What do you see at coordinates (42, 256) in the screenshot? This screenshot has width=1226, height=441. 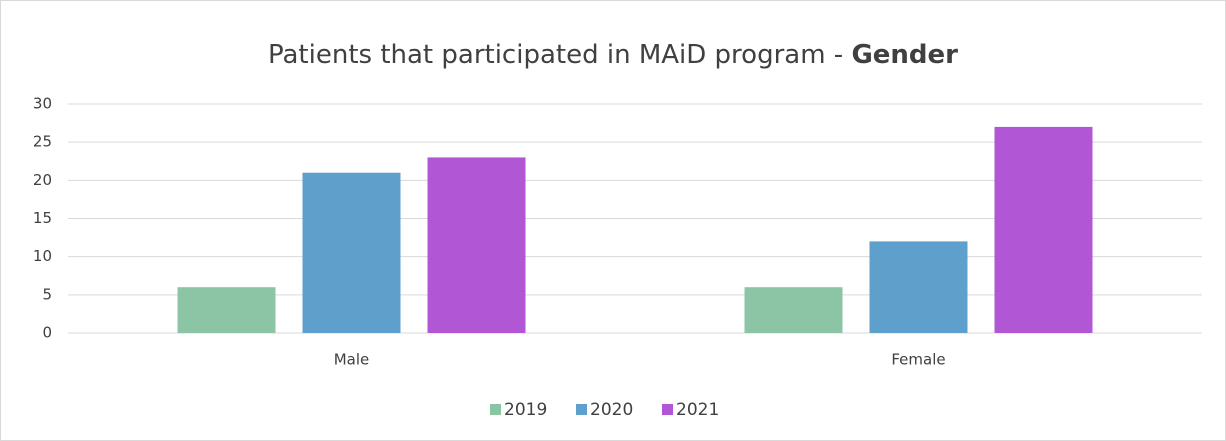 I see `y-tick-label: 10` at bounding box center [42, 256].